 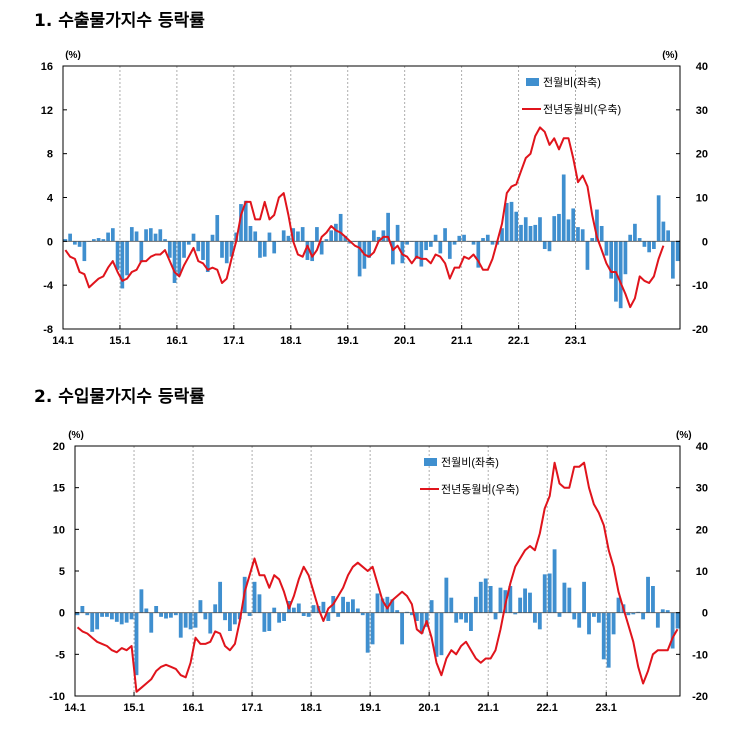 What do you see at coordinates (59, 447) in the screenshot?
I see `left-tick-label: 20` at bounding box center [59, 447].